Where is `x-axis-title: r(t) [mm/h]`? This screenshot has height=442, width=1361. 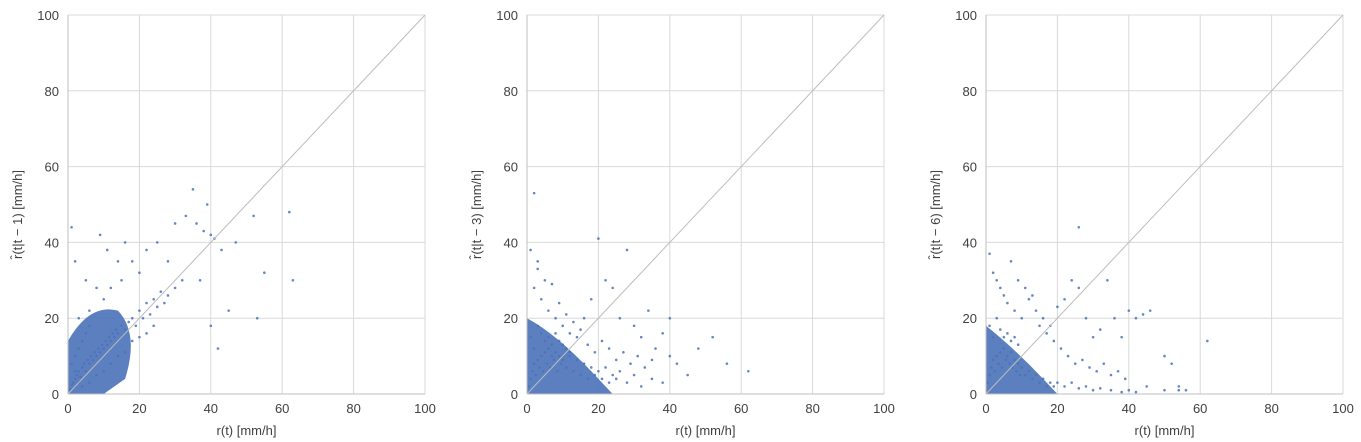
x-axis-title: r(t) [mm/h] is located at coordinates (706, 430).